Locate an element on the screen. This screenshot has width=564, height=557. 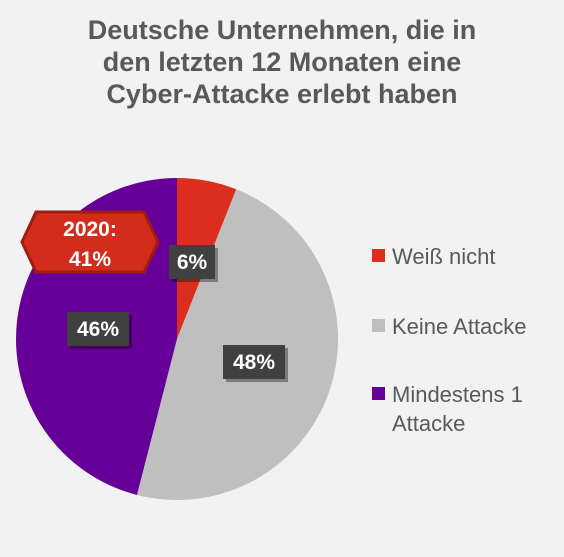
data-label-text: 48% is located at coordinates (254, 362).